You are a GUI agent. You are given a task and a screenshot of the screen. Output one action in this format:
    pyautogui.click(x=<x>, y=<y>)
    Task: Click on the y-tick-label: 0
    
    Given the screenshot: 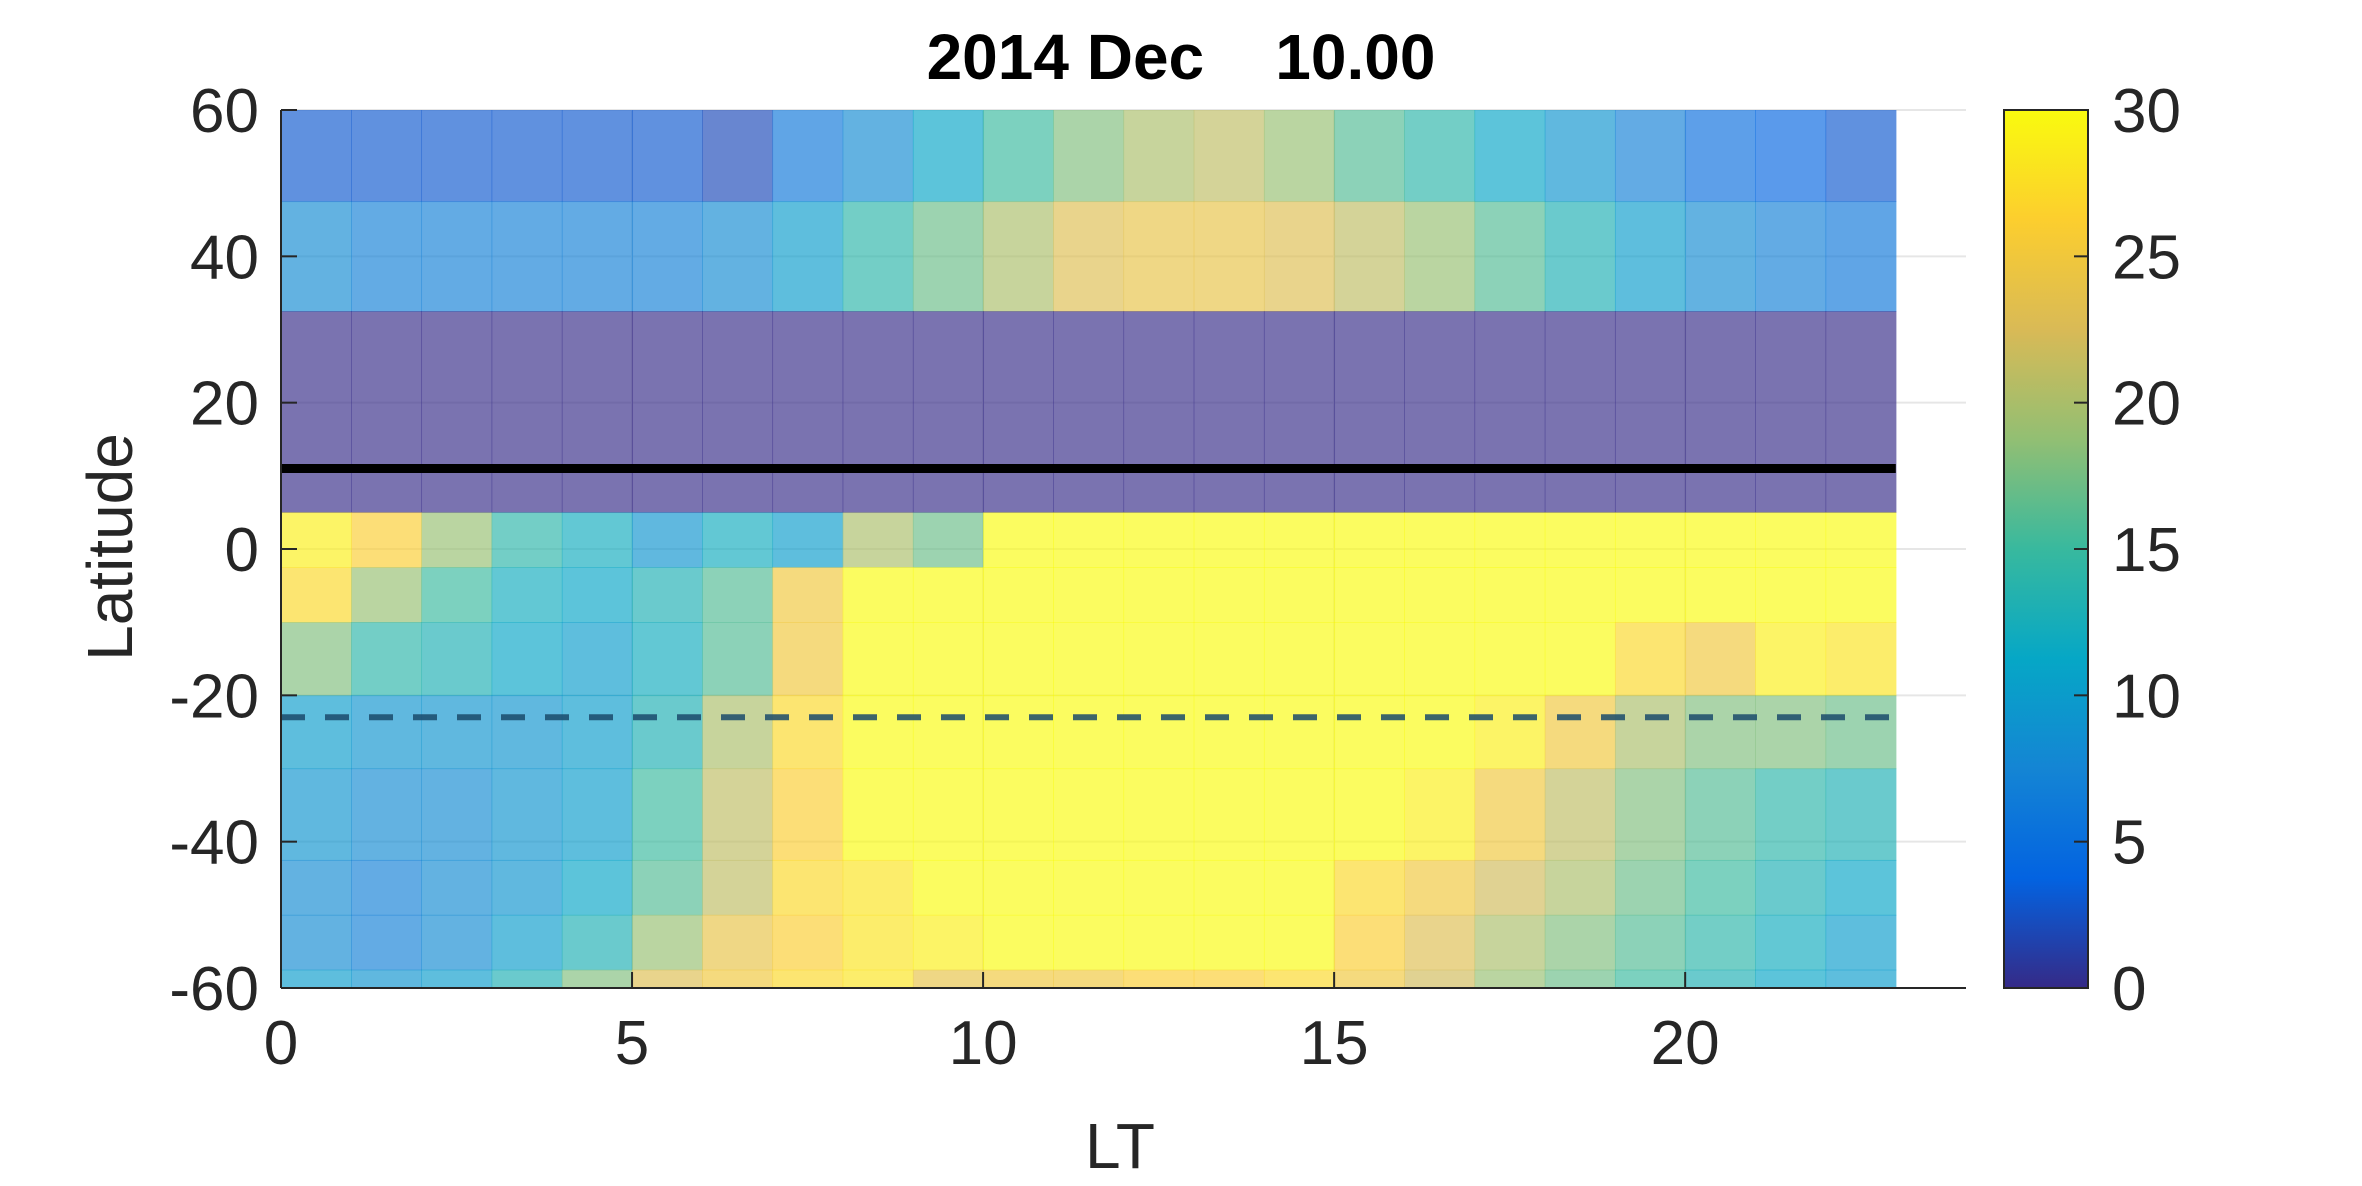 What is the action you would take?
    pyautogui.click(x=242, y=550)
    